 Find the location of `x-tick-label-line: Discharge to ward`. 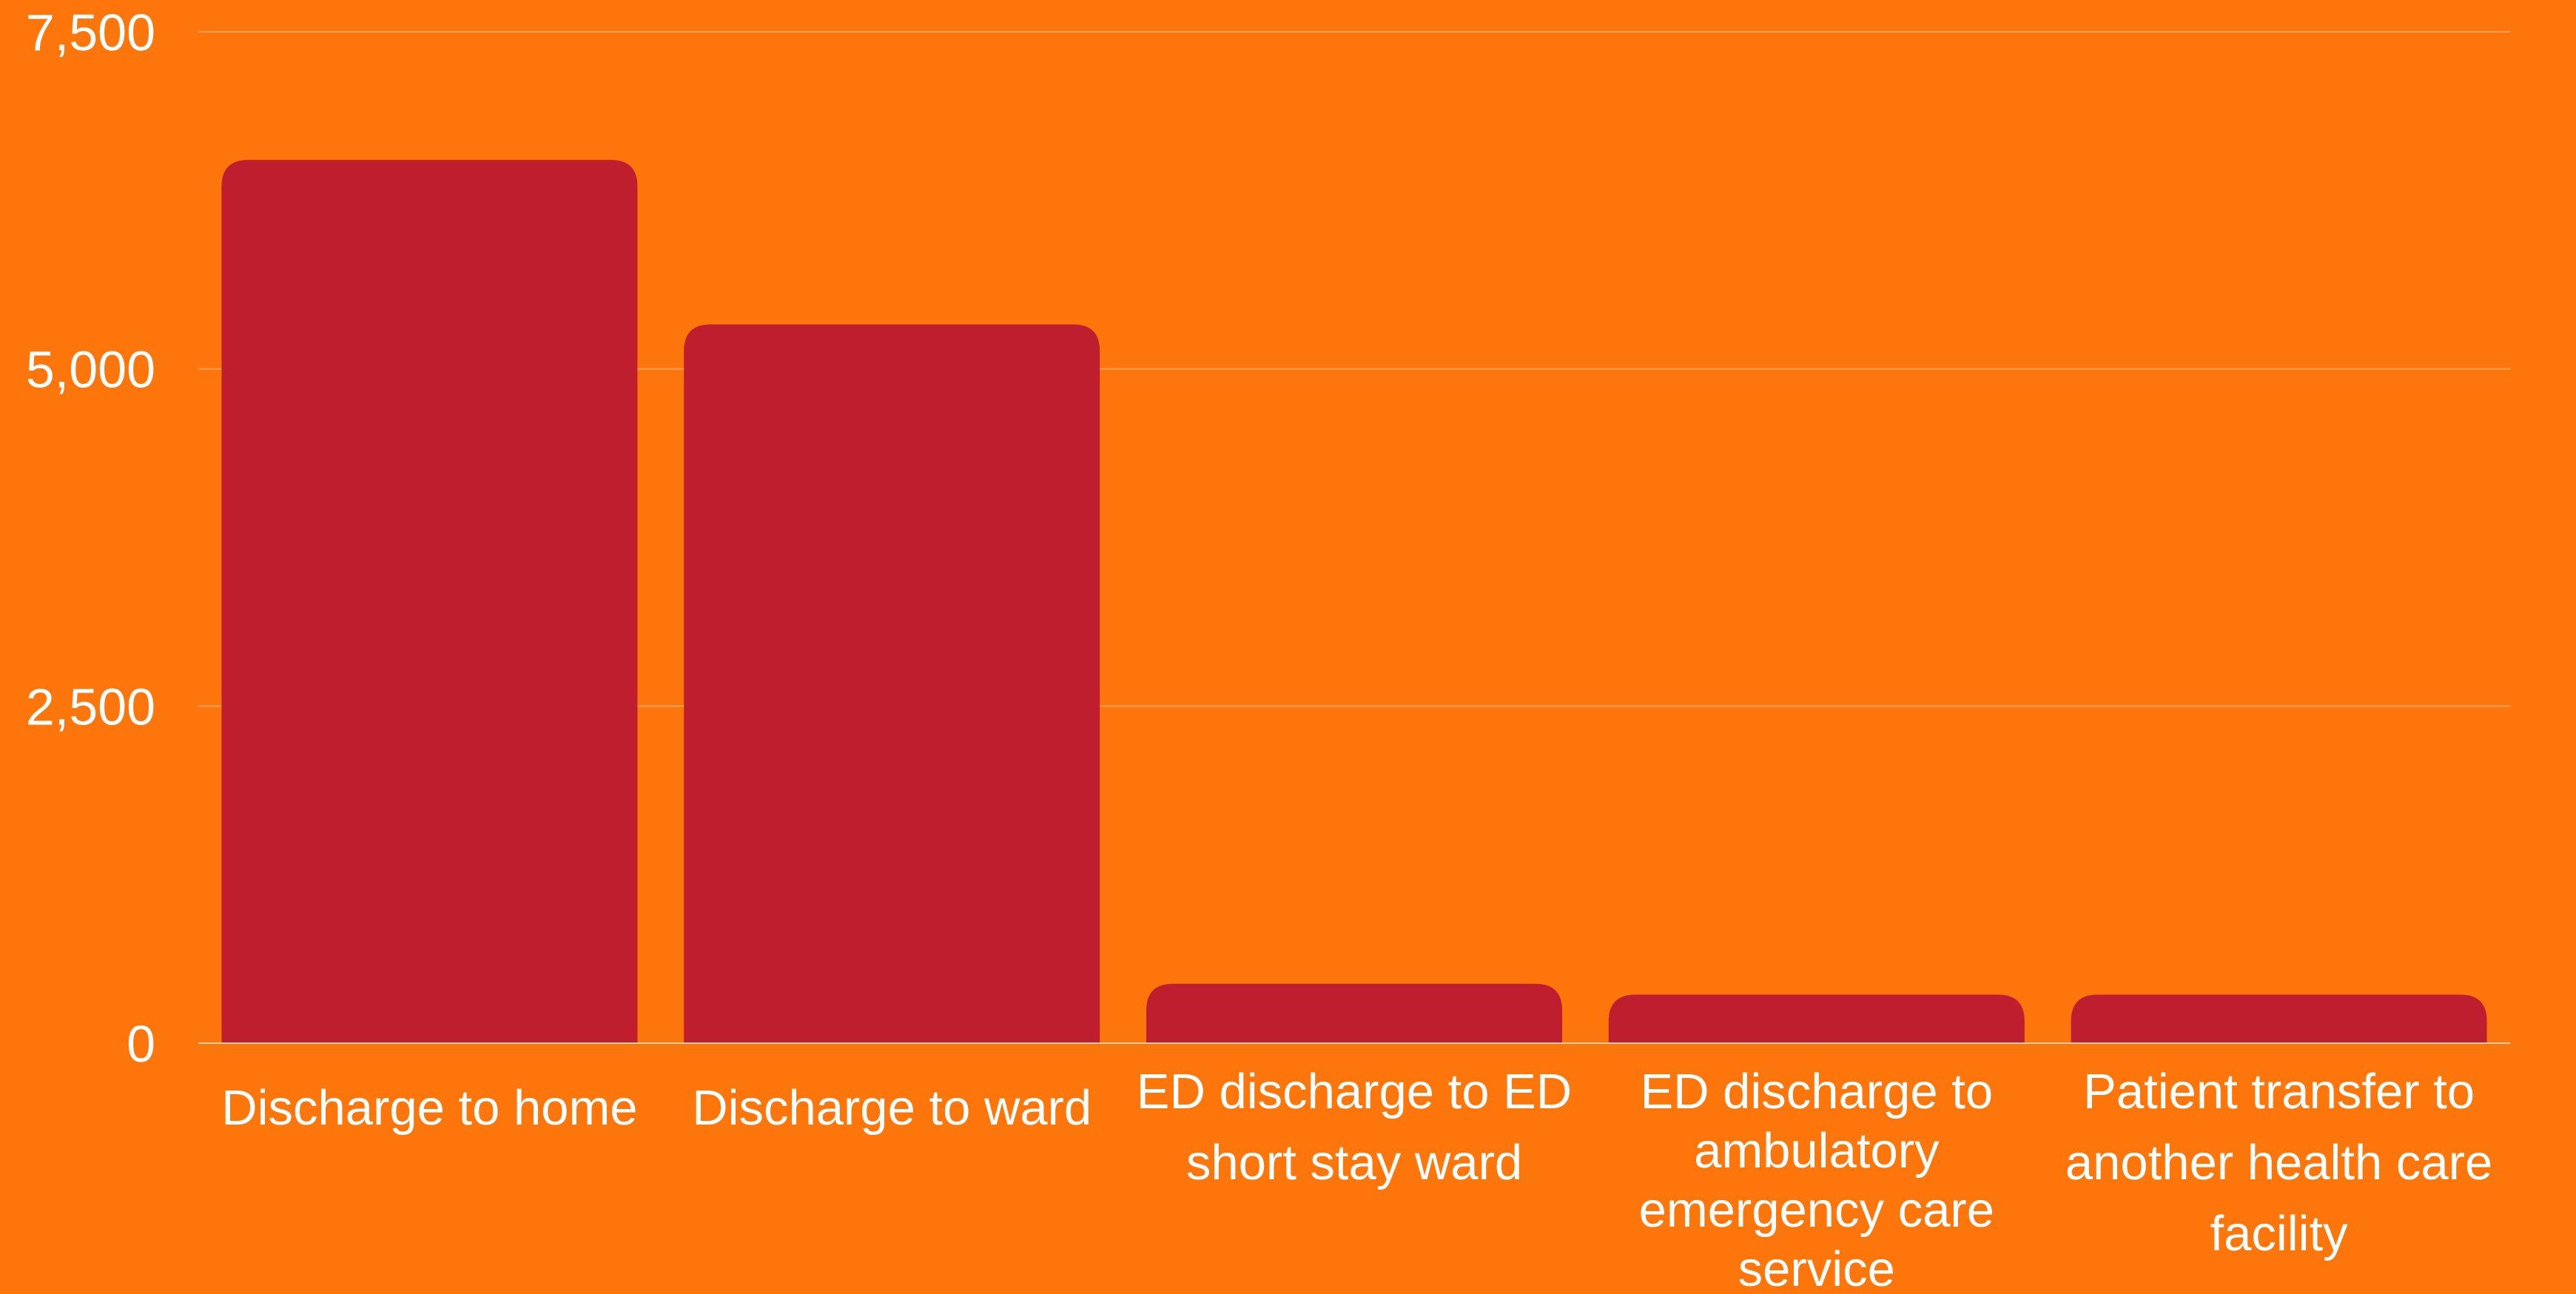

x-tick-label-line: Discharge to ward is located at coordinates (892, 1108).